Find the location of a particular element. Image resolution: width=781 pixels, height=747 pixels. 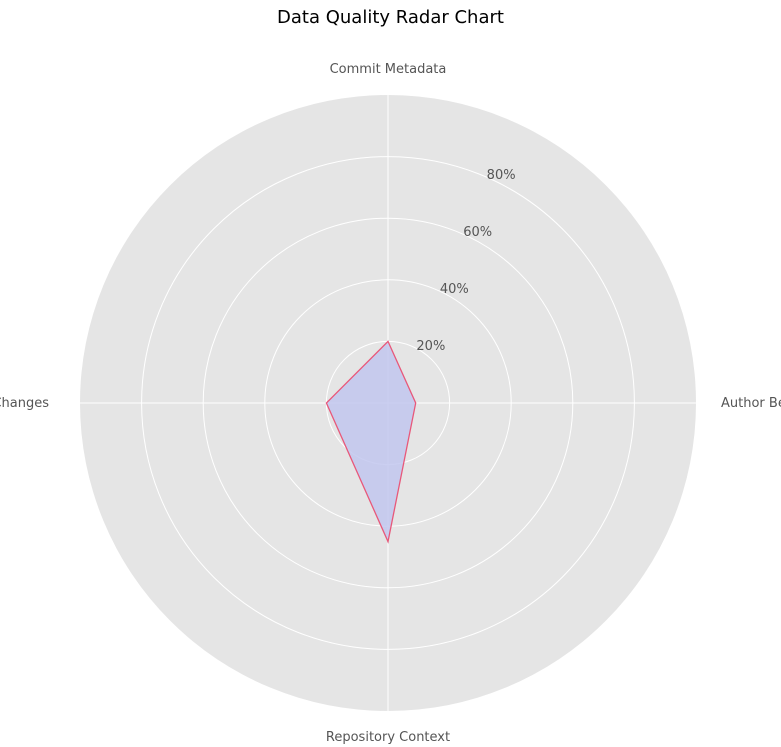

series-layer is located at coordinates (371, 442).